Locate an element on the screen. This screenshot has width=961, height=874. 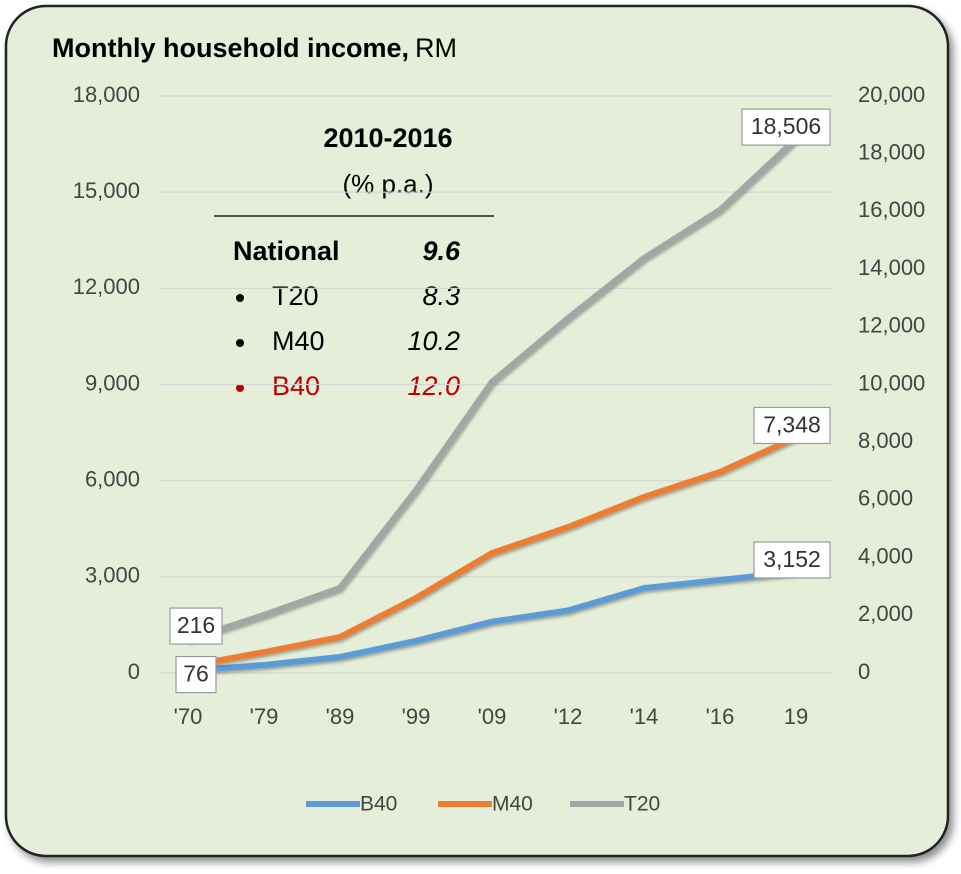
y-tick-label: 0 is located at coordinates (134, 671).